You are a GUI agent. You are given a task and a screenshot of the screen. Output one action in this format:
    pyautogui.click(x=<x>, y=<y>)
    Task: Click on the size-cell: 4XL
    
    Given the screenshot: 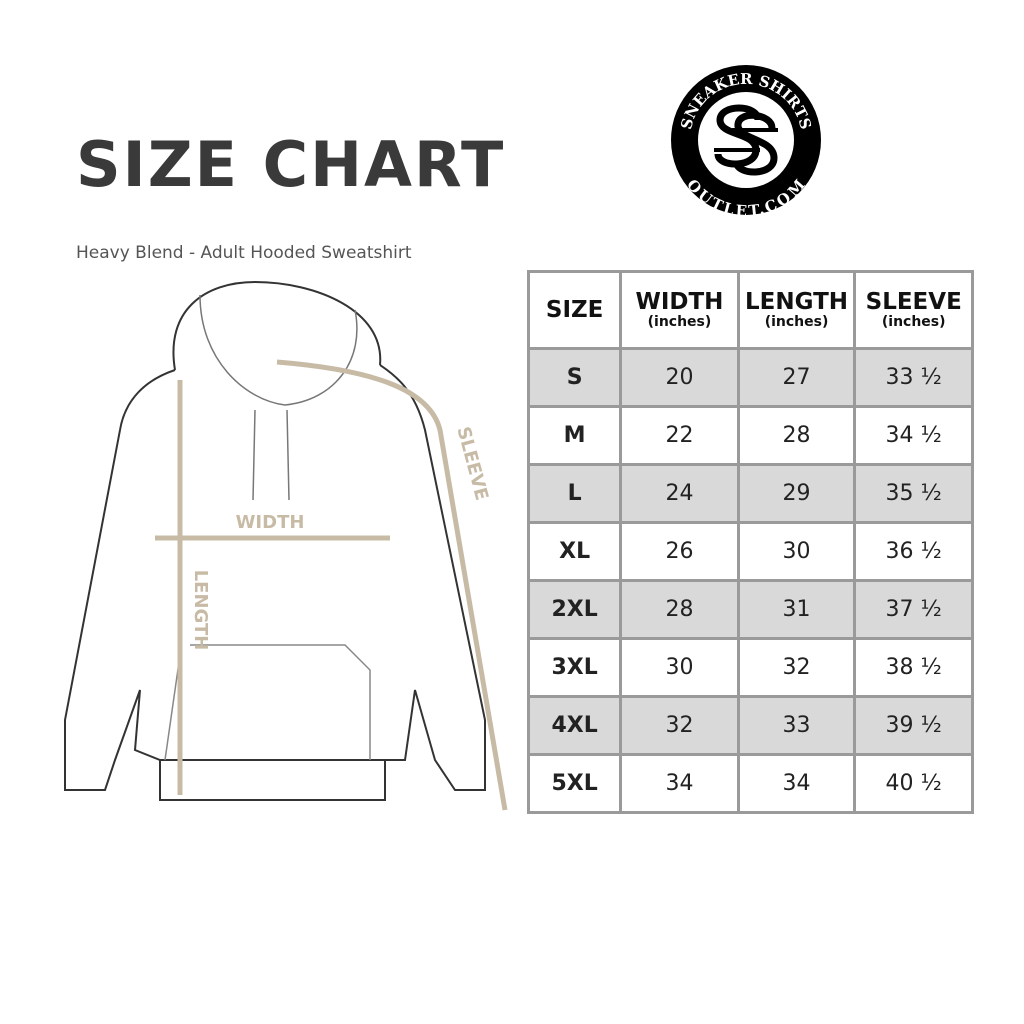 What is the action you would take?
    pyautogui.click(x=574, y=725)
    